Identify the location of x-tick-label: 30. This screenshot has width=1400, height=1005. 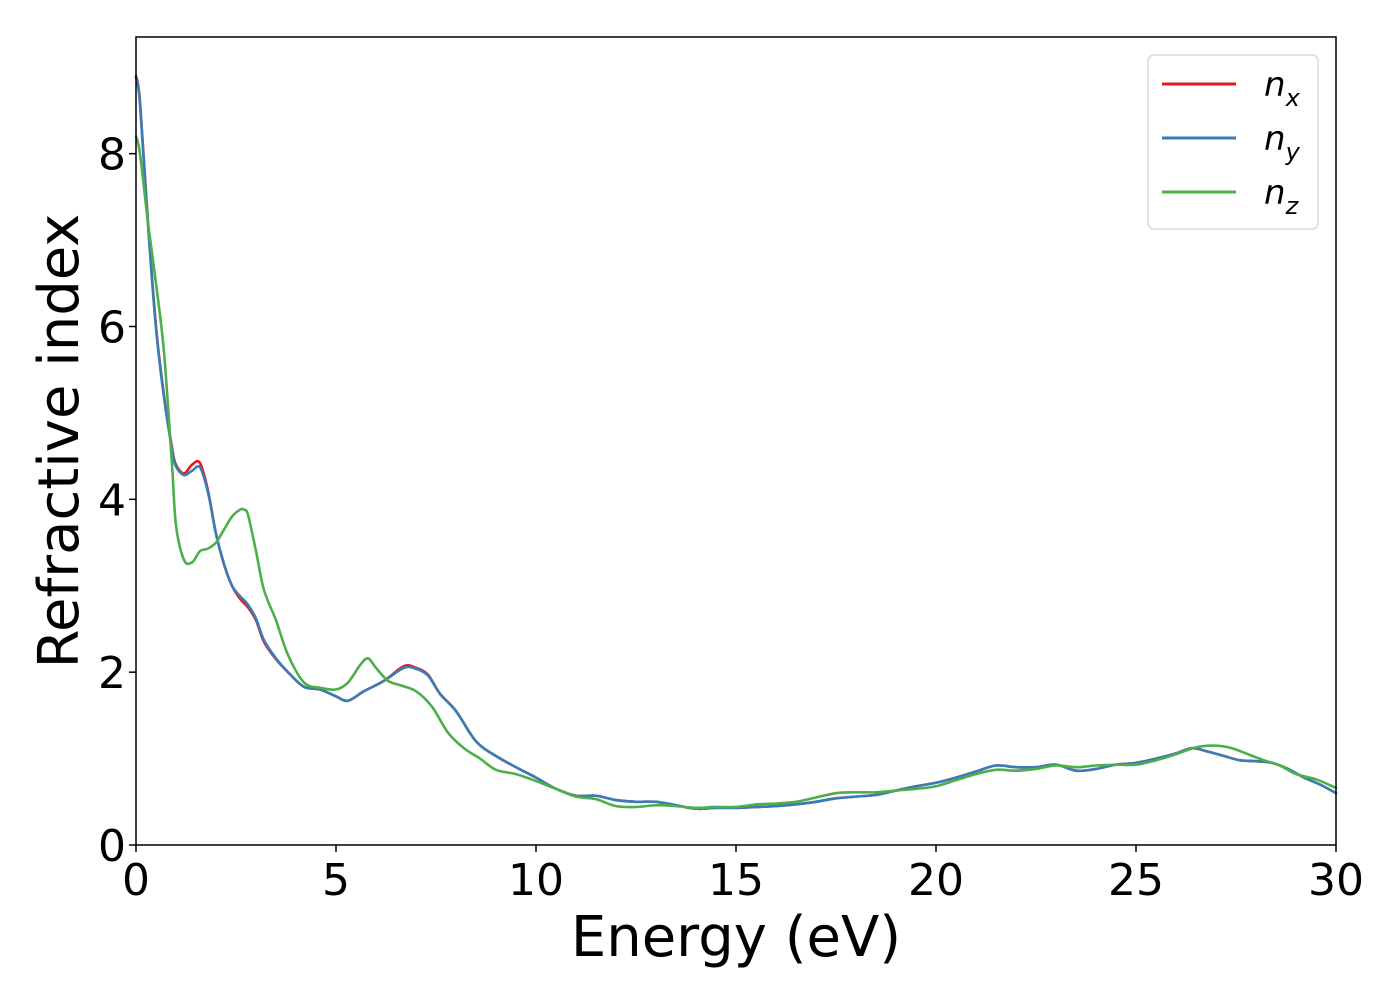
(1336, 880).